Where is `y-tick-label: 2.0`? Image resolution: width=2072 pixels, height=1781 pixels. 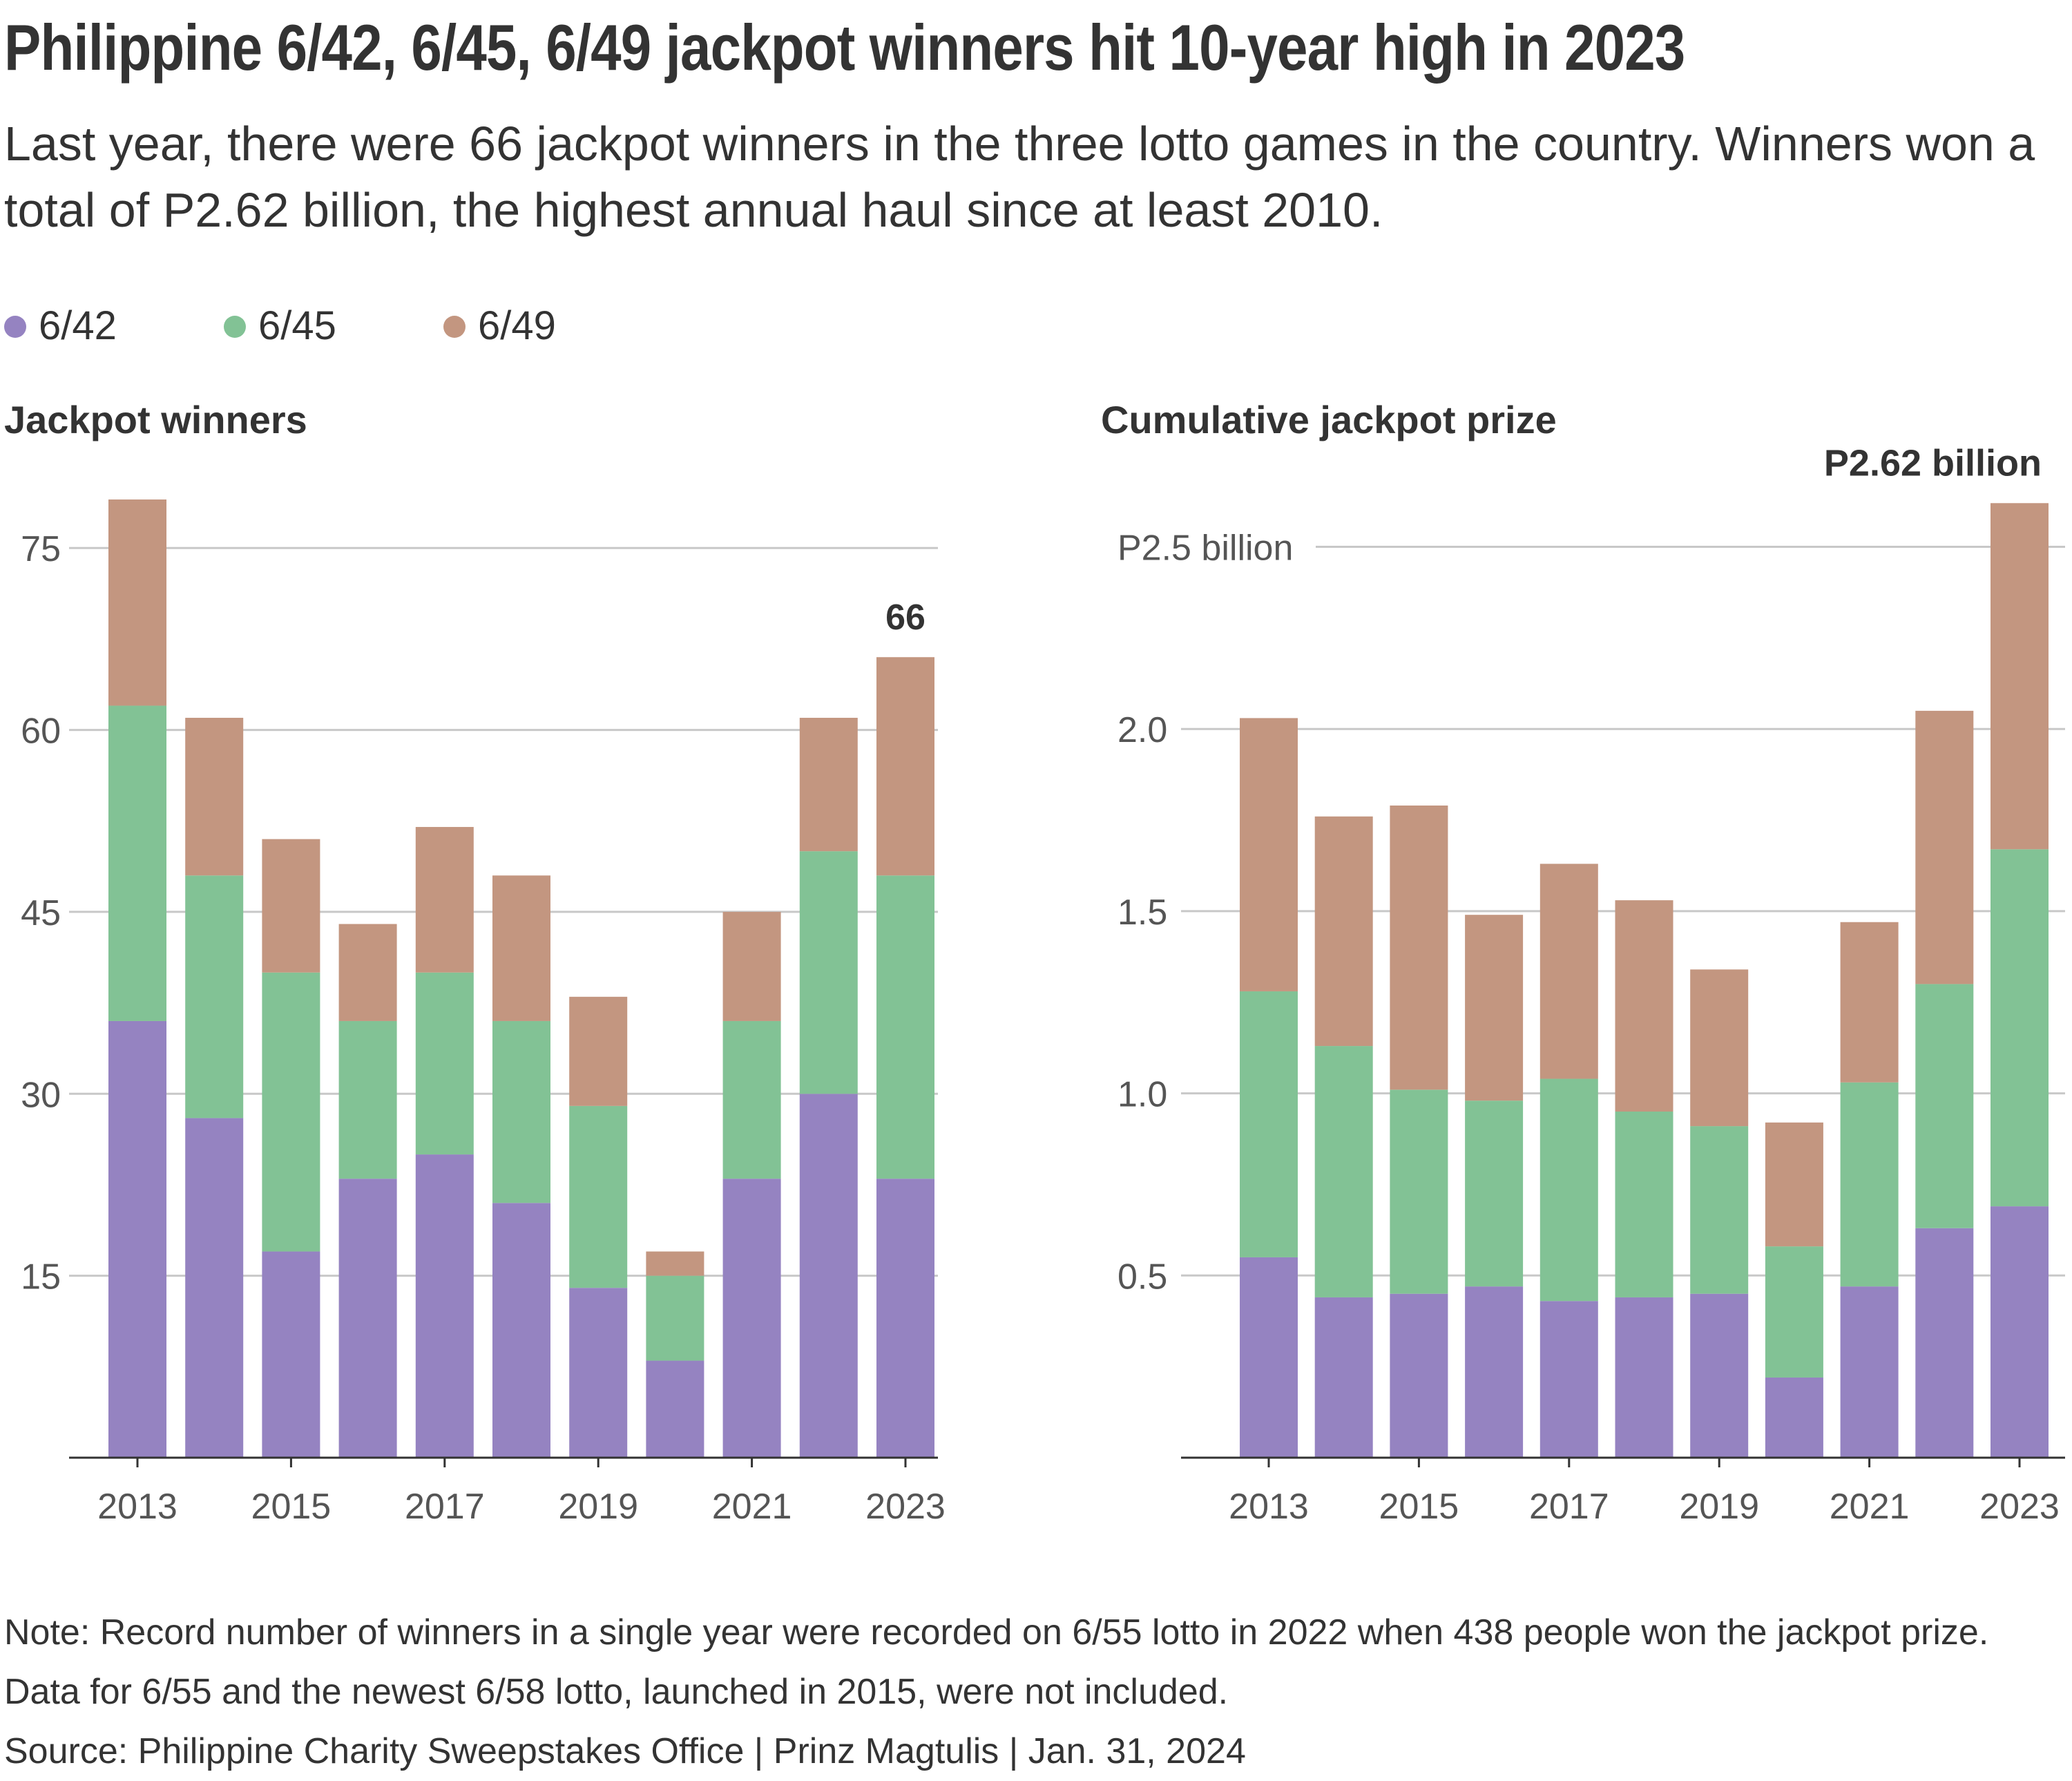 y-tick-label: 2.0 is located at coordinates (1142, 730).